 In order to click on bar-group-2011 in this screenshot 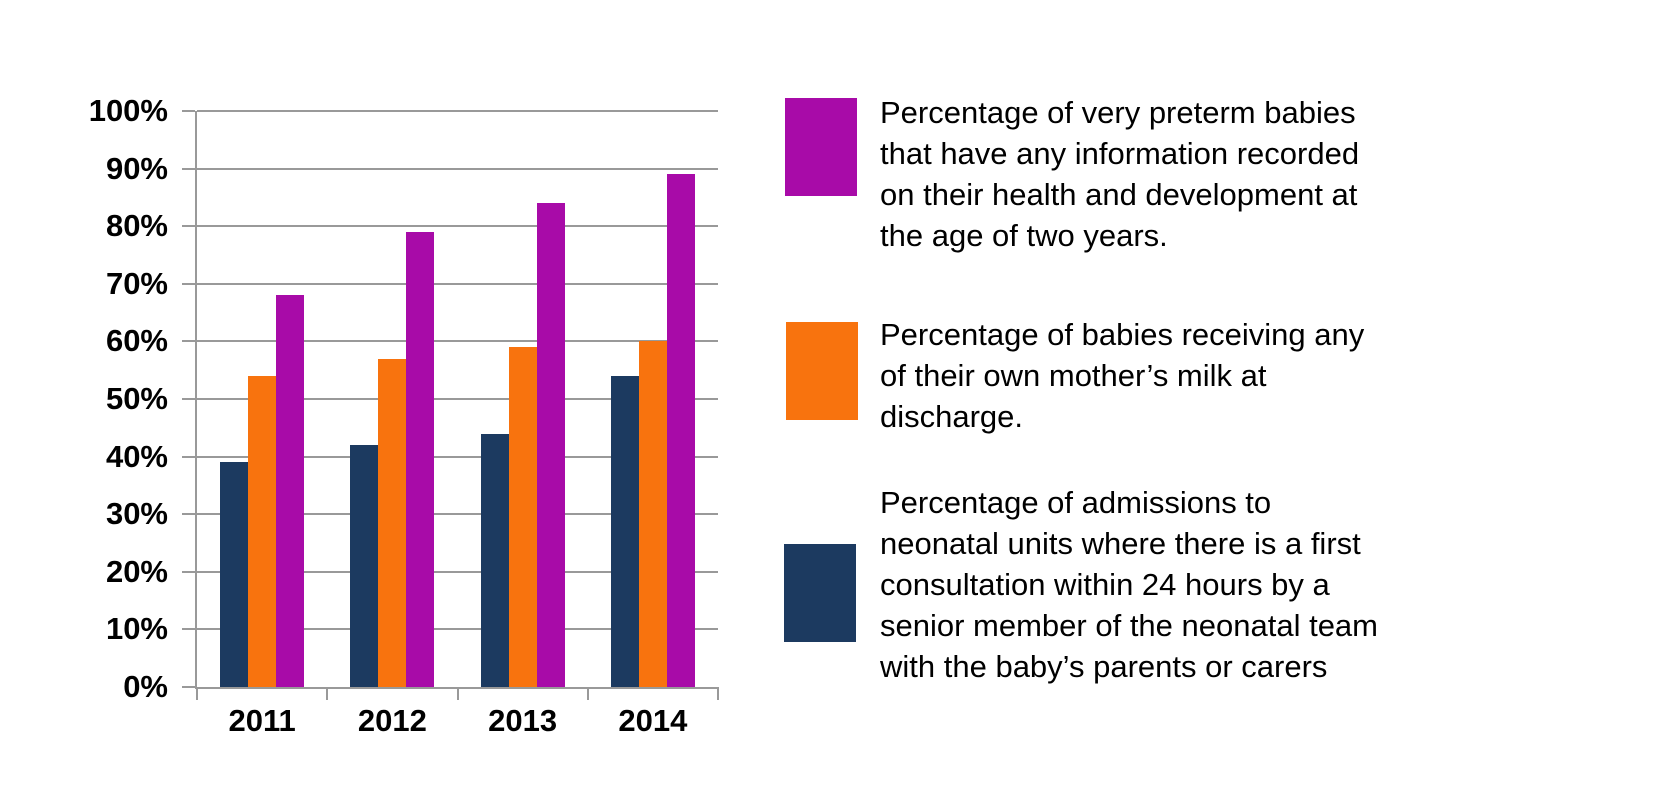, I will do `click(262, 491)`.